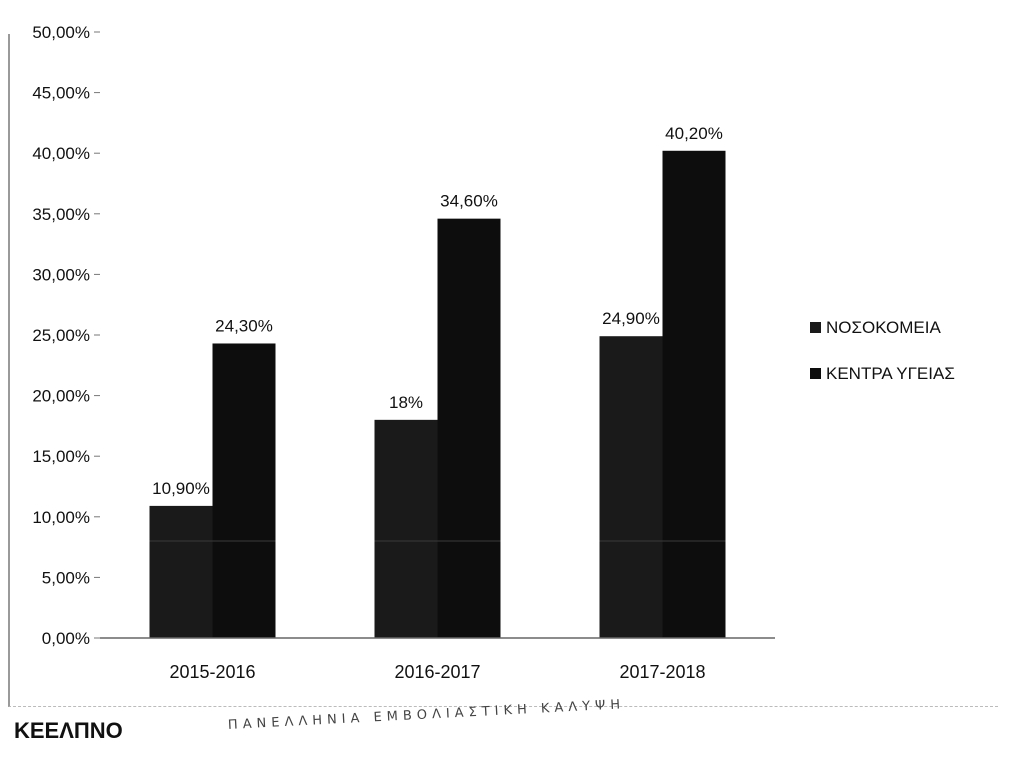 The height and width of the screenshot is (765, 1010). What do you see at coordinates (890, 373) in the screenshot?
I see `legend-label: ΚΕΝΤΡΑ ΥΓΕΙΑΣ` at bounding box center [890, 373].